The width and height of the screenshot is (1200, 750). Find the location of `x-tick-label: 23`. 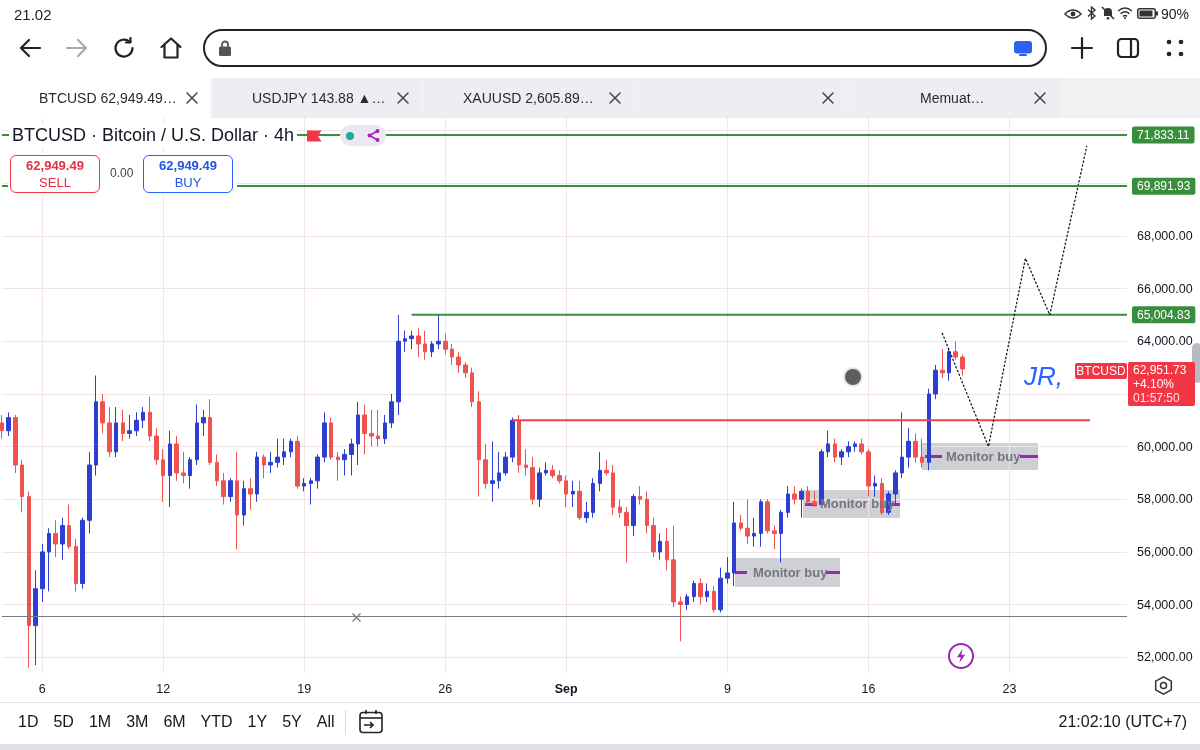

x-tick-label: 23 is located at coordinates (1009, 688).